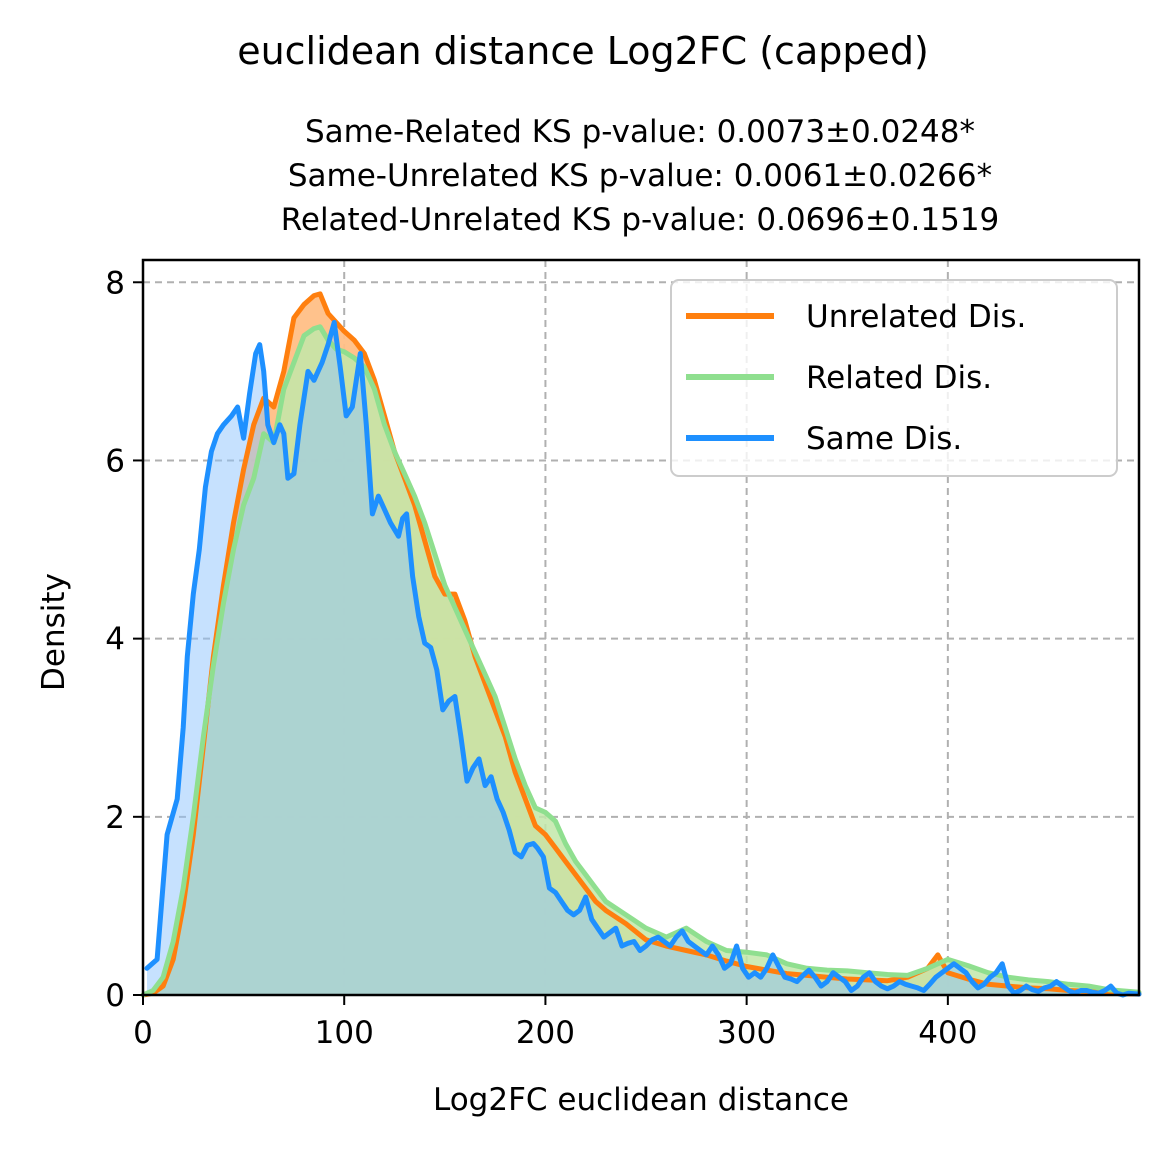  Describe the element at coordinates (640, 132) in the screenshot. I see `subtitle-line-1: Same-Related KS p-value: 0.0073±0.0248*` at that location.